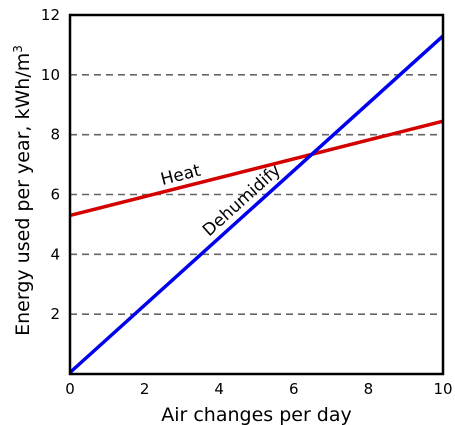  Describe the element at coordinates (23, 194) in the screenshot. I see `y-axis-label-text: Energy used per year, kWh/m` at that location.